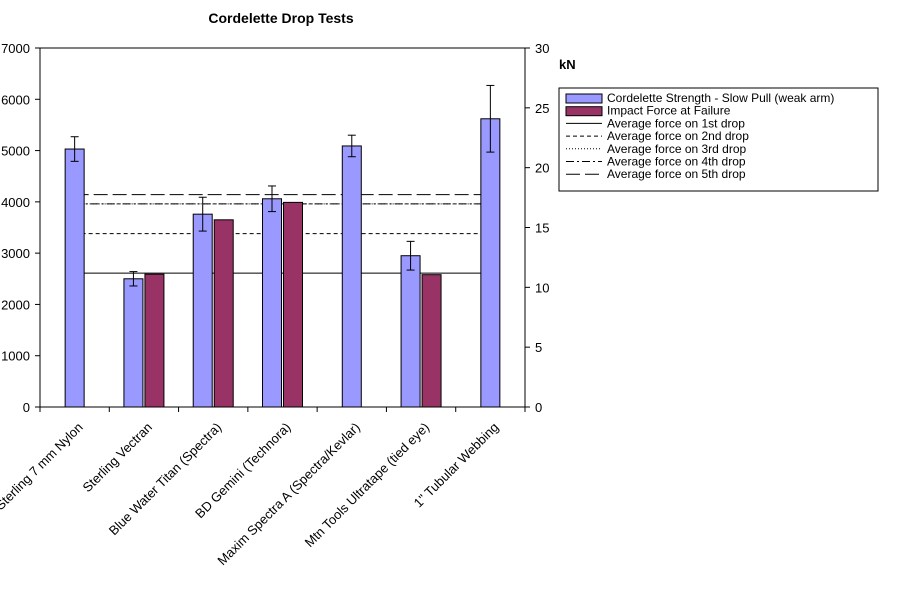  I want to click on y-tick-label: 7000, so click(15, 48).